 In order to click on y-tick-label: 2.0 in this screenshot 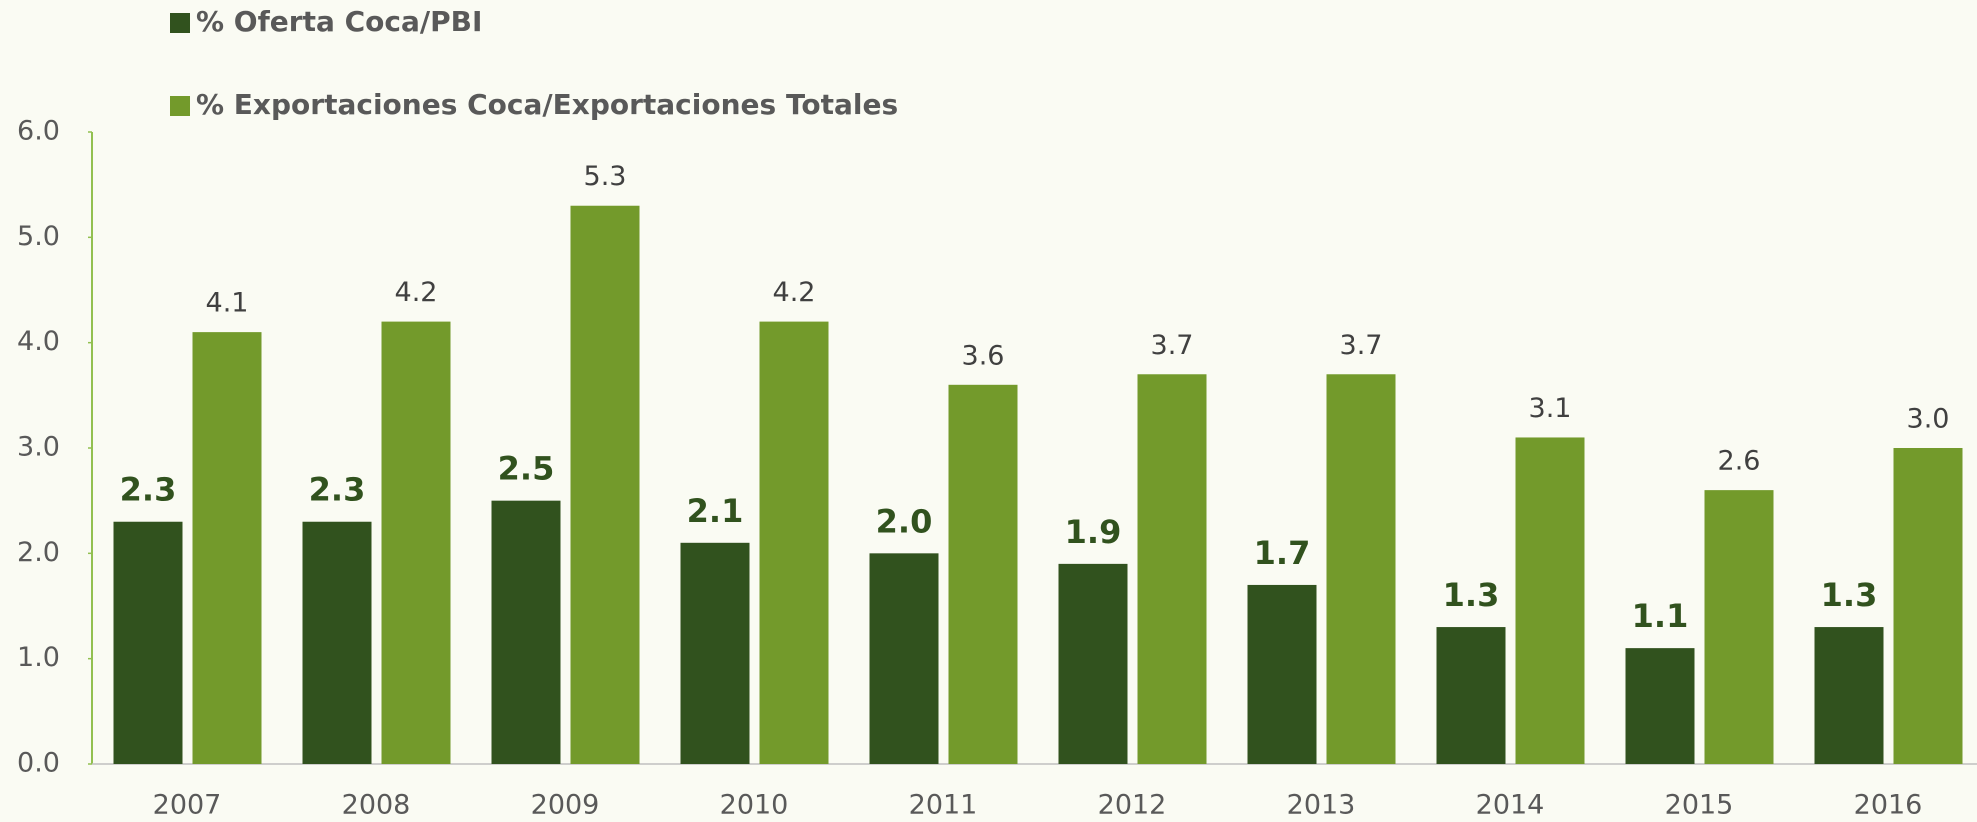, I will do `click(38, 552)`.